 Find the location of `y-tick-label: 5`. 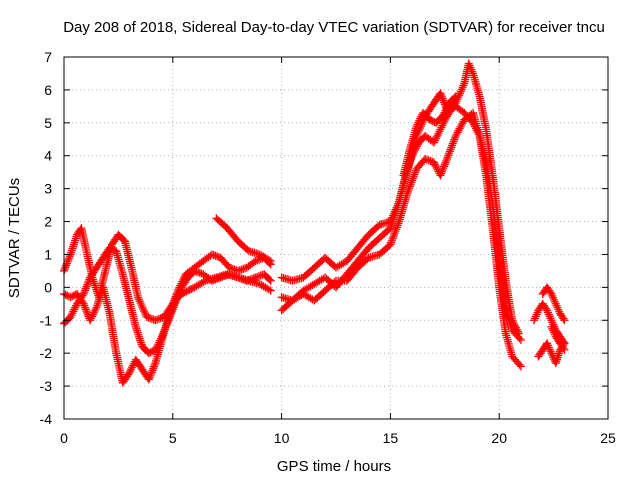

y-tick-label: 5 is located at coordinates (48, 123).